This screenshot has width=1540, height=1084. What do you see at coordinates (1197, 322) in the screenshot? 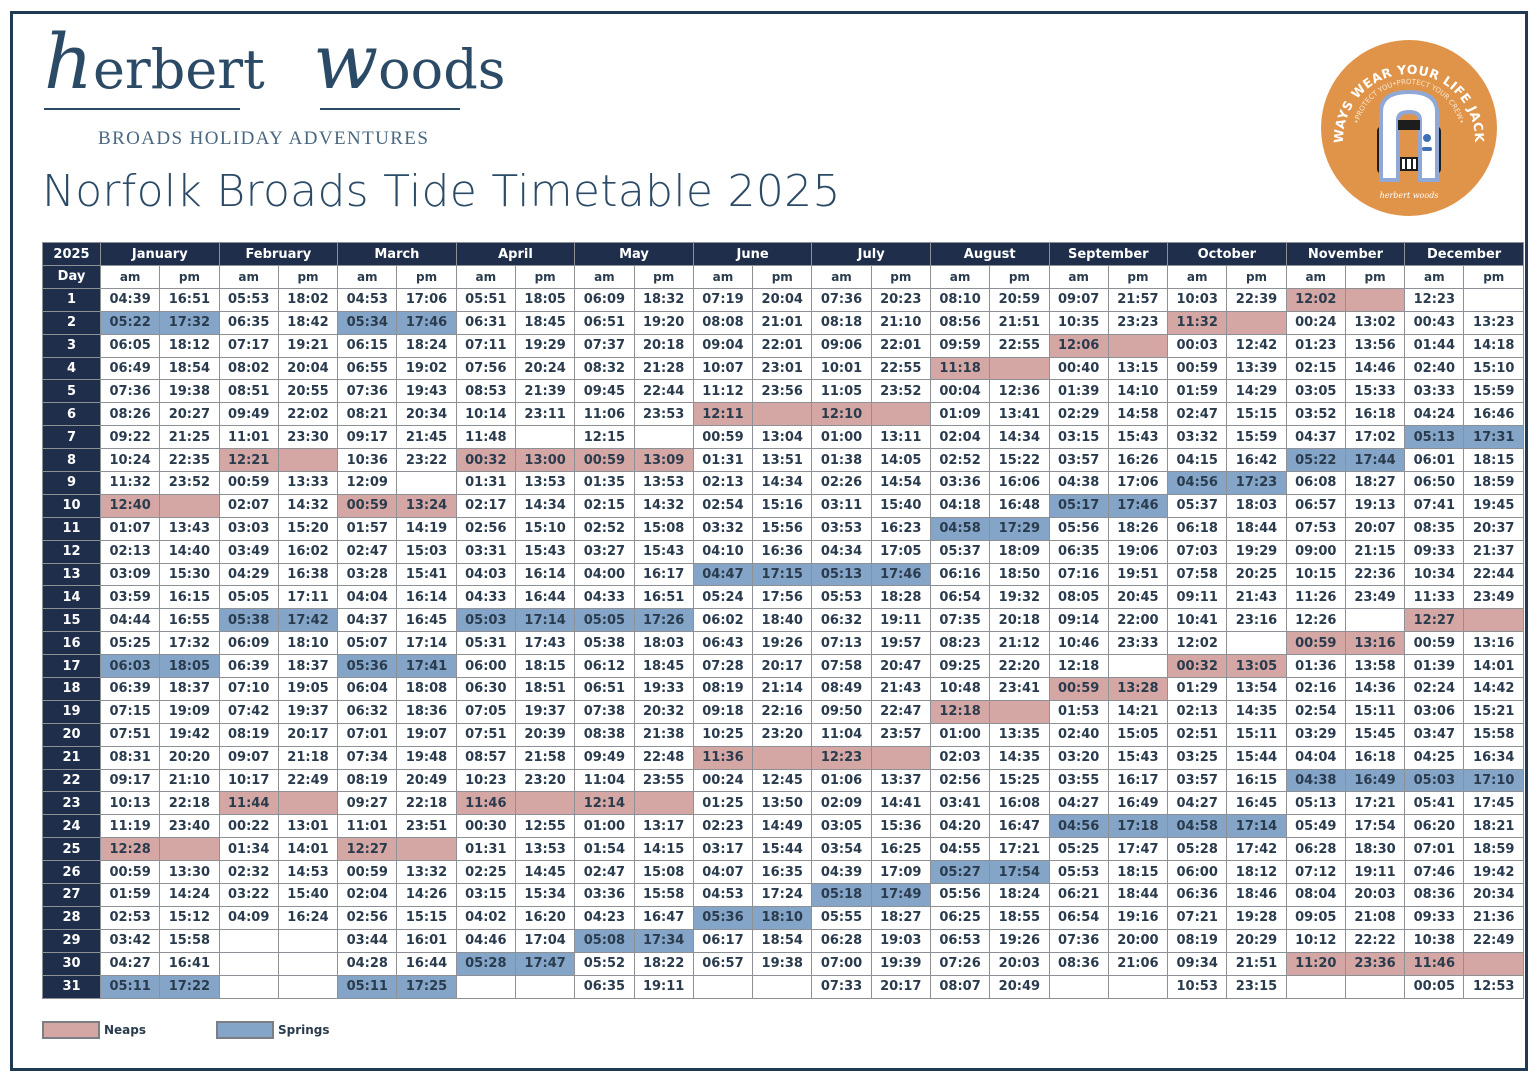
I see `tide-time-october-am: 11:32` at bounding box center [1197, 322].